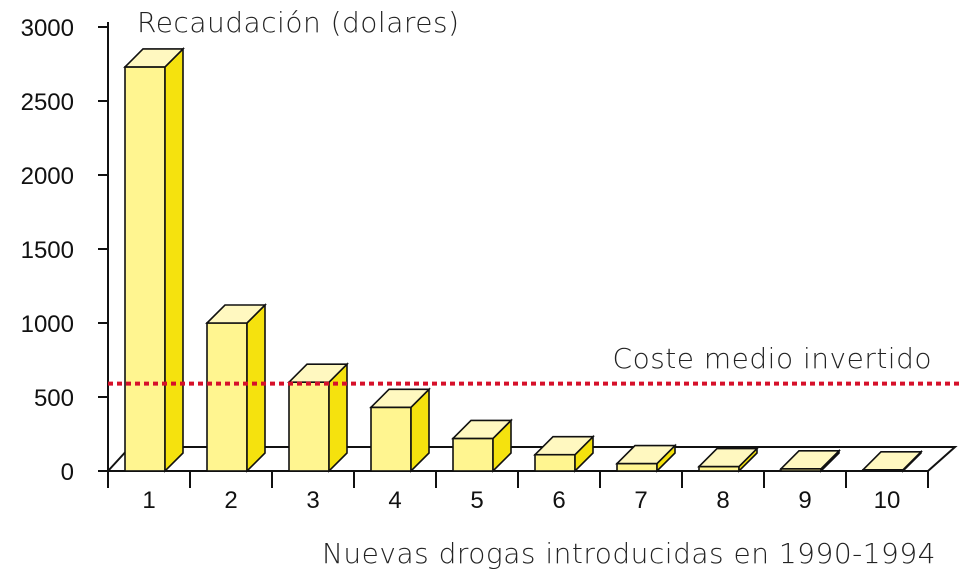 This screenshot has height=580, width=969. Describe the element at coordinates (558, 500) in the screenshot. I see `x-category-label: 6` at that location.